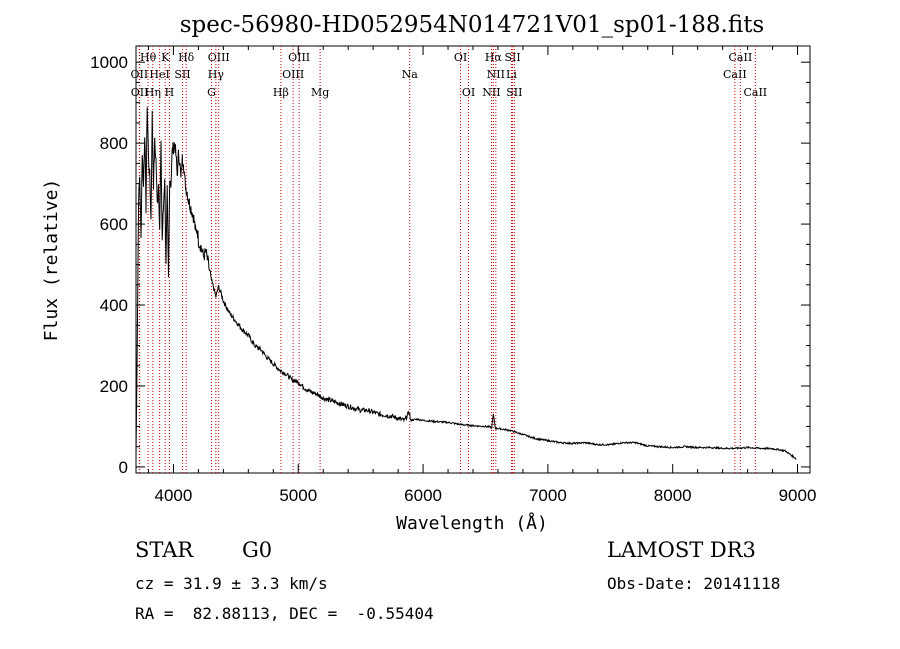  What do you see at coordinates (186, 57) in the screenshot?
I see `spectral-line-label: Hδ` at bounding box center [186, 57].